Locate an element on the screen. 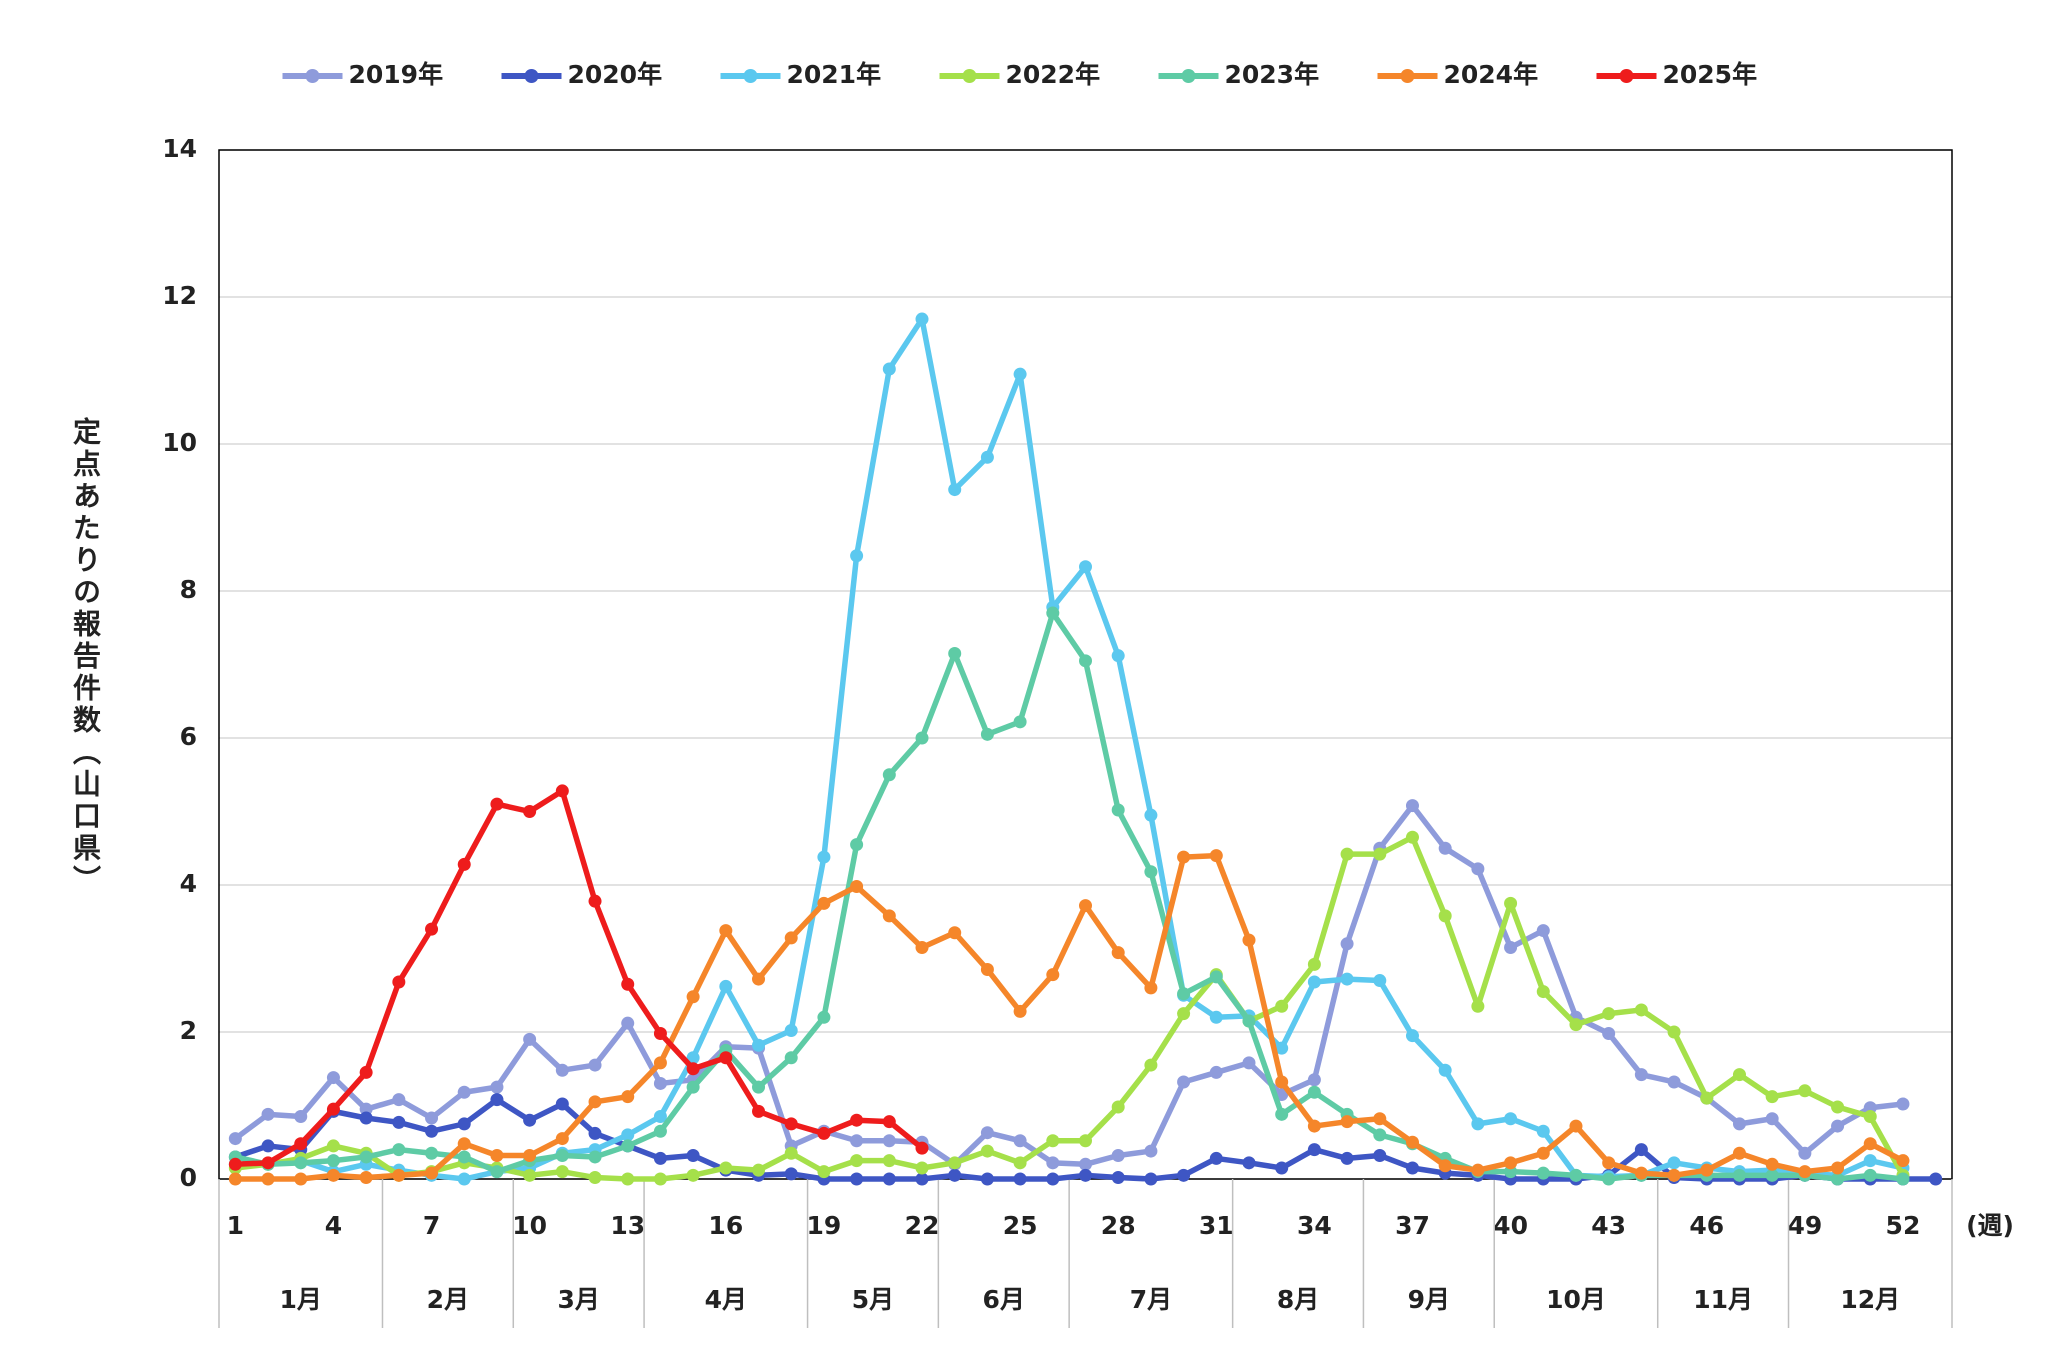 The width and height of the screenshot is (2058, 1356). x-tick-label: 16 is located at coordinates (725, 1225).